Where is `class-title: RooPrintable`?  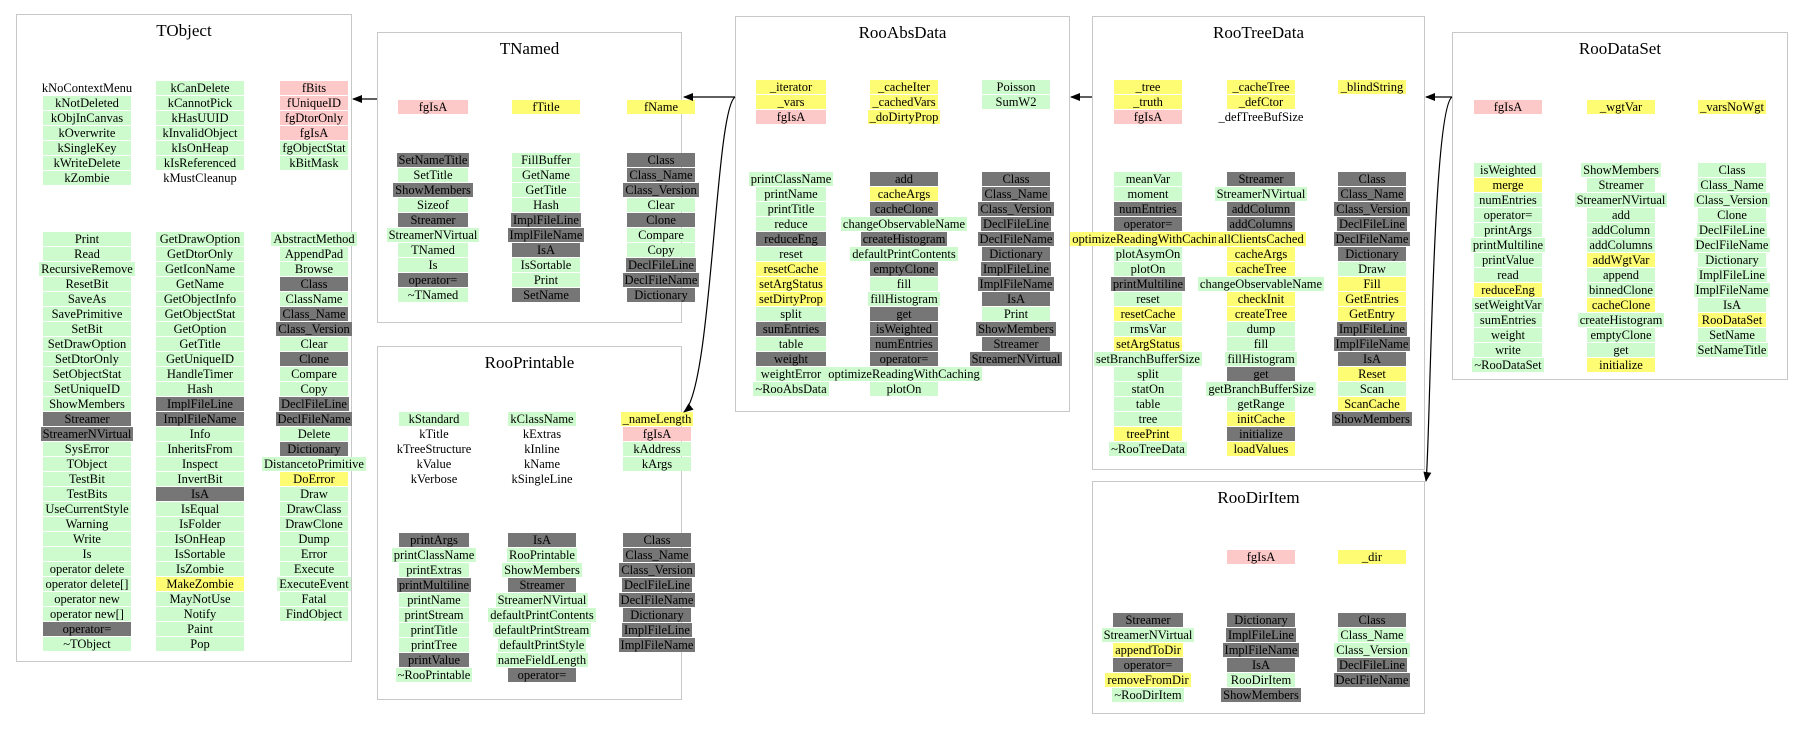 class-title: RooPrintable is located at coordinates (529, 362).